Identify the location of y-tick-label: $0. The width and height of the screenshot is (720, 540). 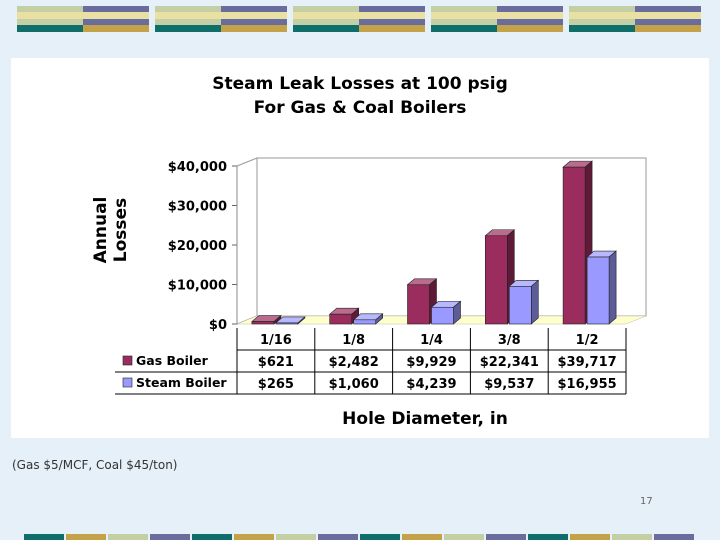
(218, 325).